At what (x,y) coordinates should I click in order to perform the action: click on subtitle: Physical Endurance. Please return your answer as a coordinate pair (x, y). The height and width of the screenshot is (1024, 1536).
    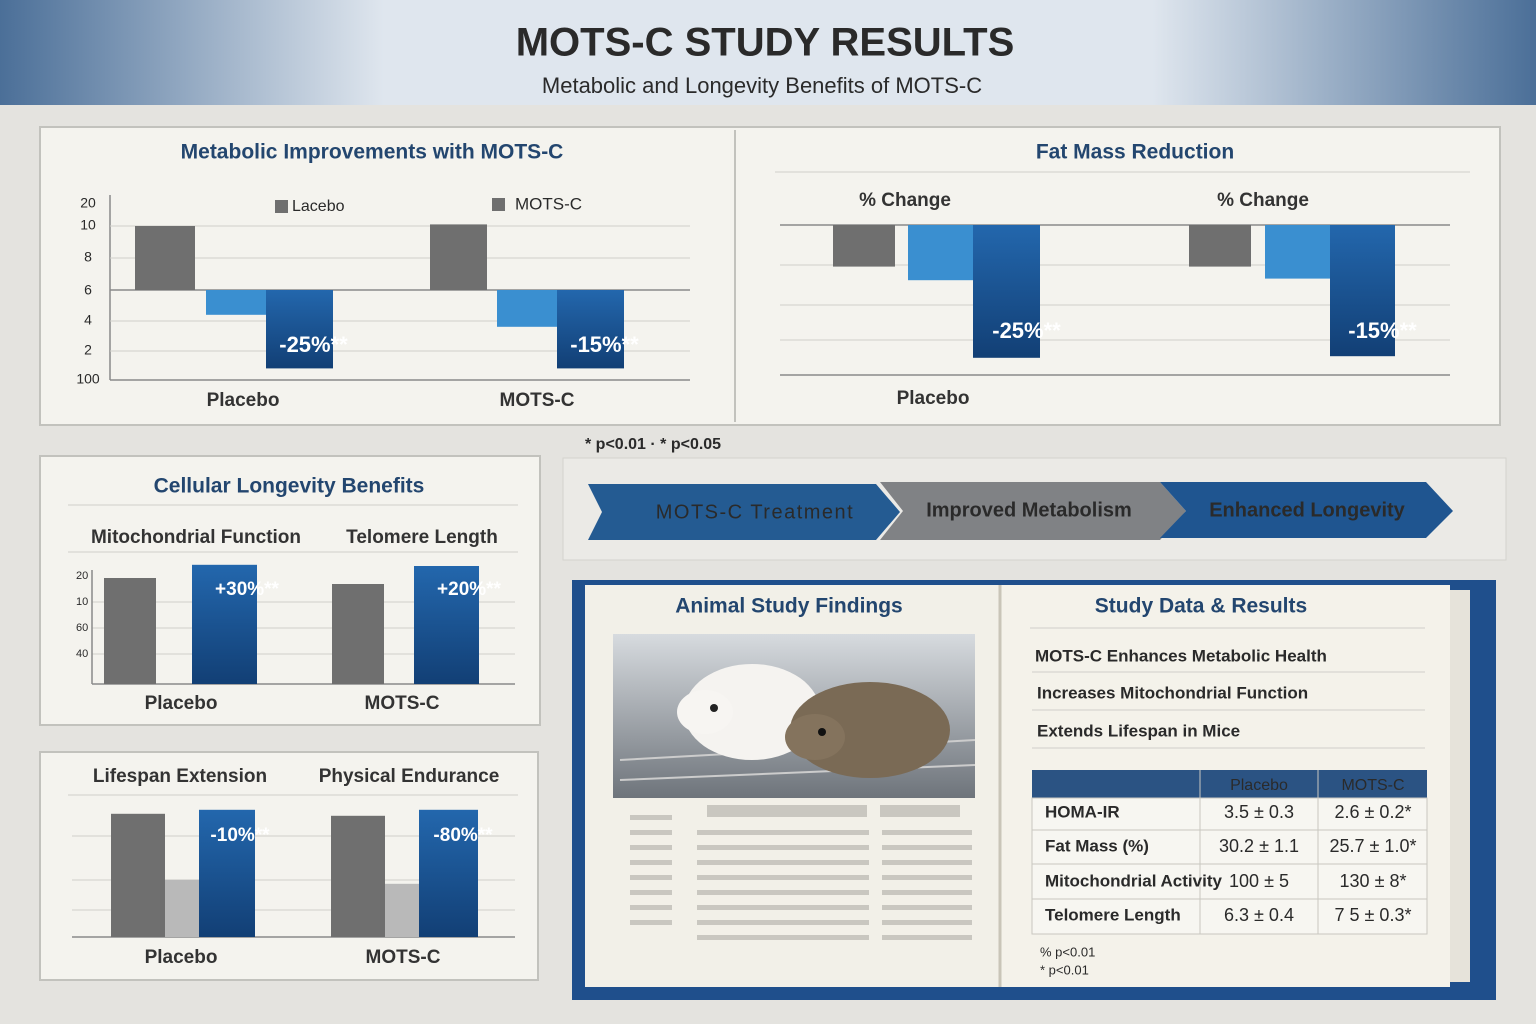
    Looking at the image, I should click on (409, 776).